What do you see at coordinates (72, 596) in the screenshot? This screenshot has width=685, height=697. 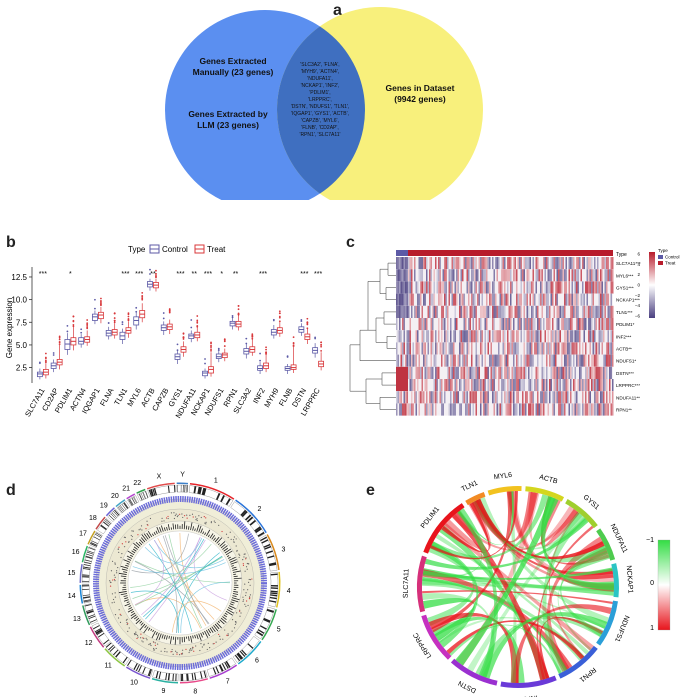 I see `chromosome-label: 14` at bounding box center [72, 596].